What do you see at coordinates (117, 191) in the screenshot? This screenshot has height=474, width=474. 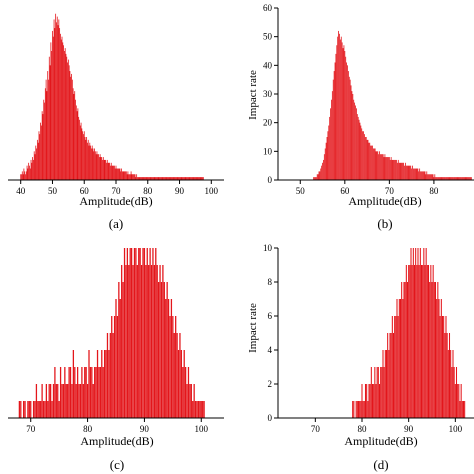 I see `panel-a-x-tick-label: 70` at bounding box center [117, 191].